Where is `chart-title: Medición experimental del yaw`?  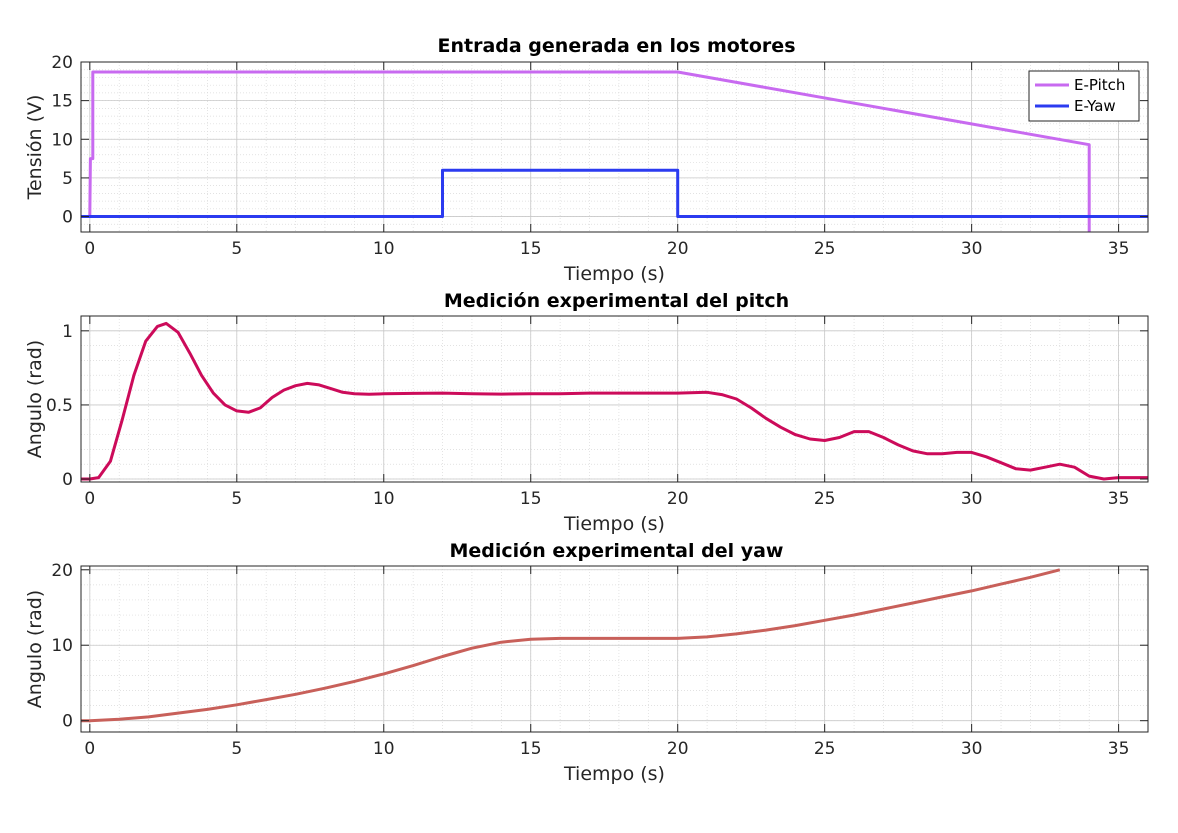
chart-title: Medición experimental del yaw is located at coordinates (616, 551).